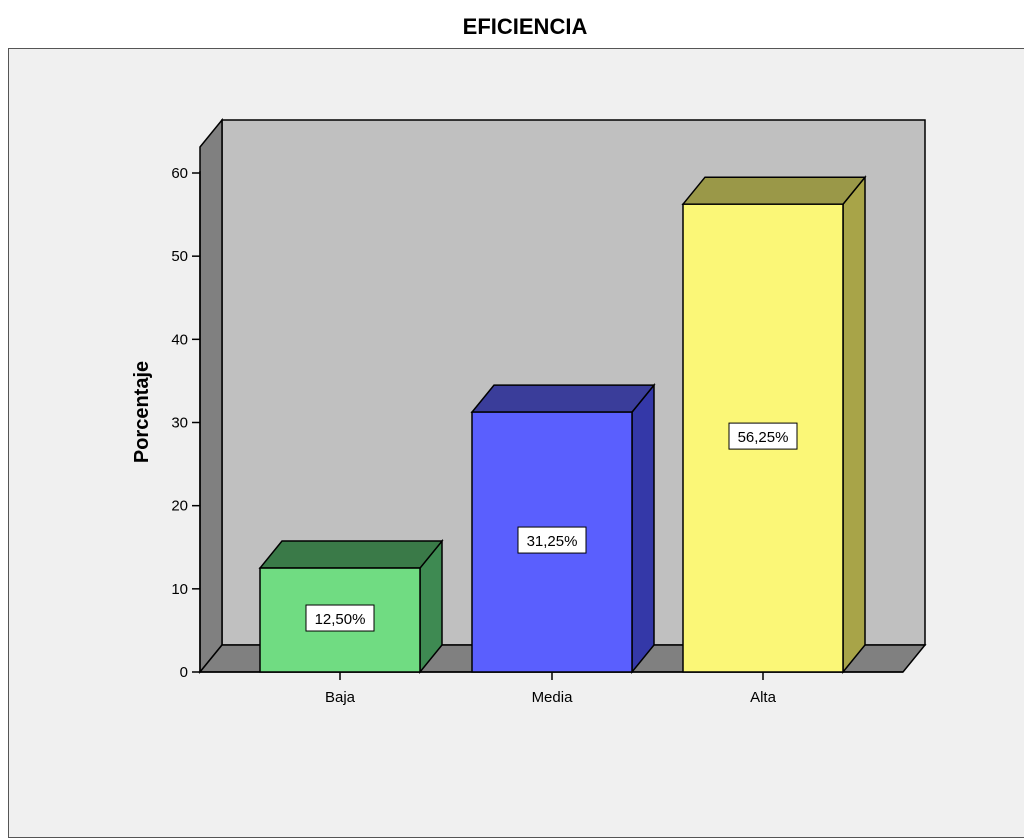 This screenshot has height=838, width=1024. I want to click on y-tick-label: 0, so click(184, 672).